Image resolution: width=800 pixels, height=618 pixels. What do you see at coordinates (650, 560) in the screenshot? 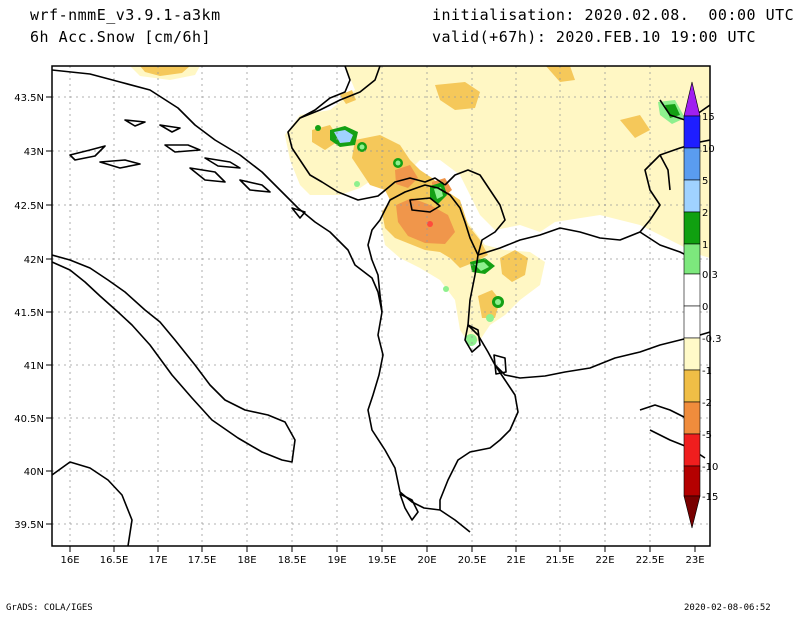
I see `lon-tick-label: 22.5E` at bounding box center [650, 560].